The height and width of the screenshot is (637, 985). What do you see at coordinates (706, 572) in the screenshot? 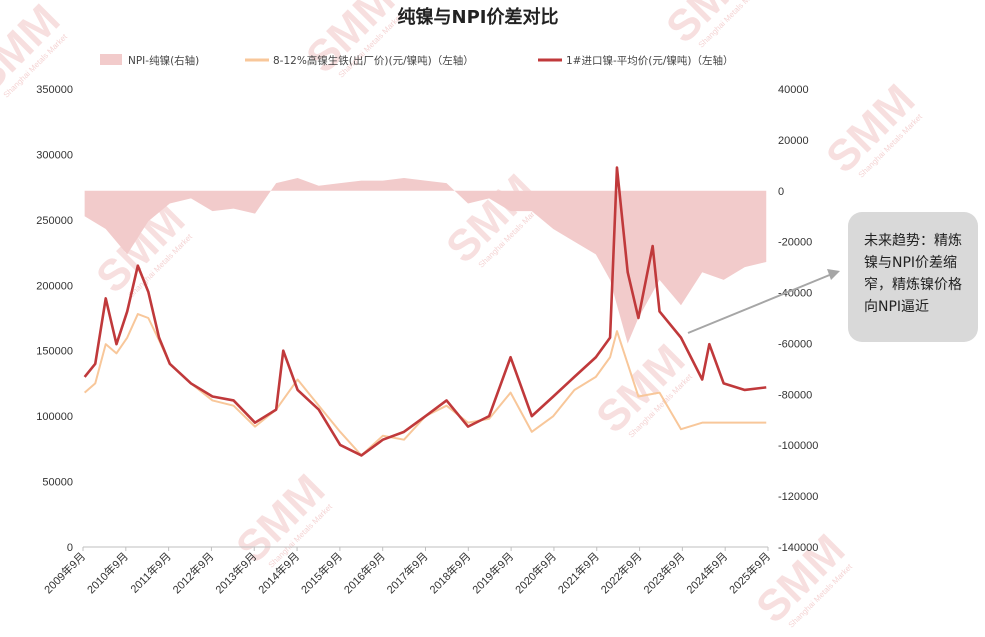
I see `x-tick-label-15: 2024年9月` at bounding box center [706, 572].